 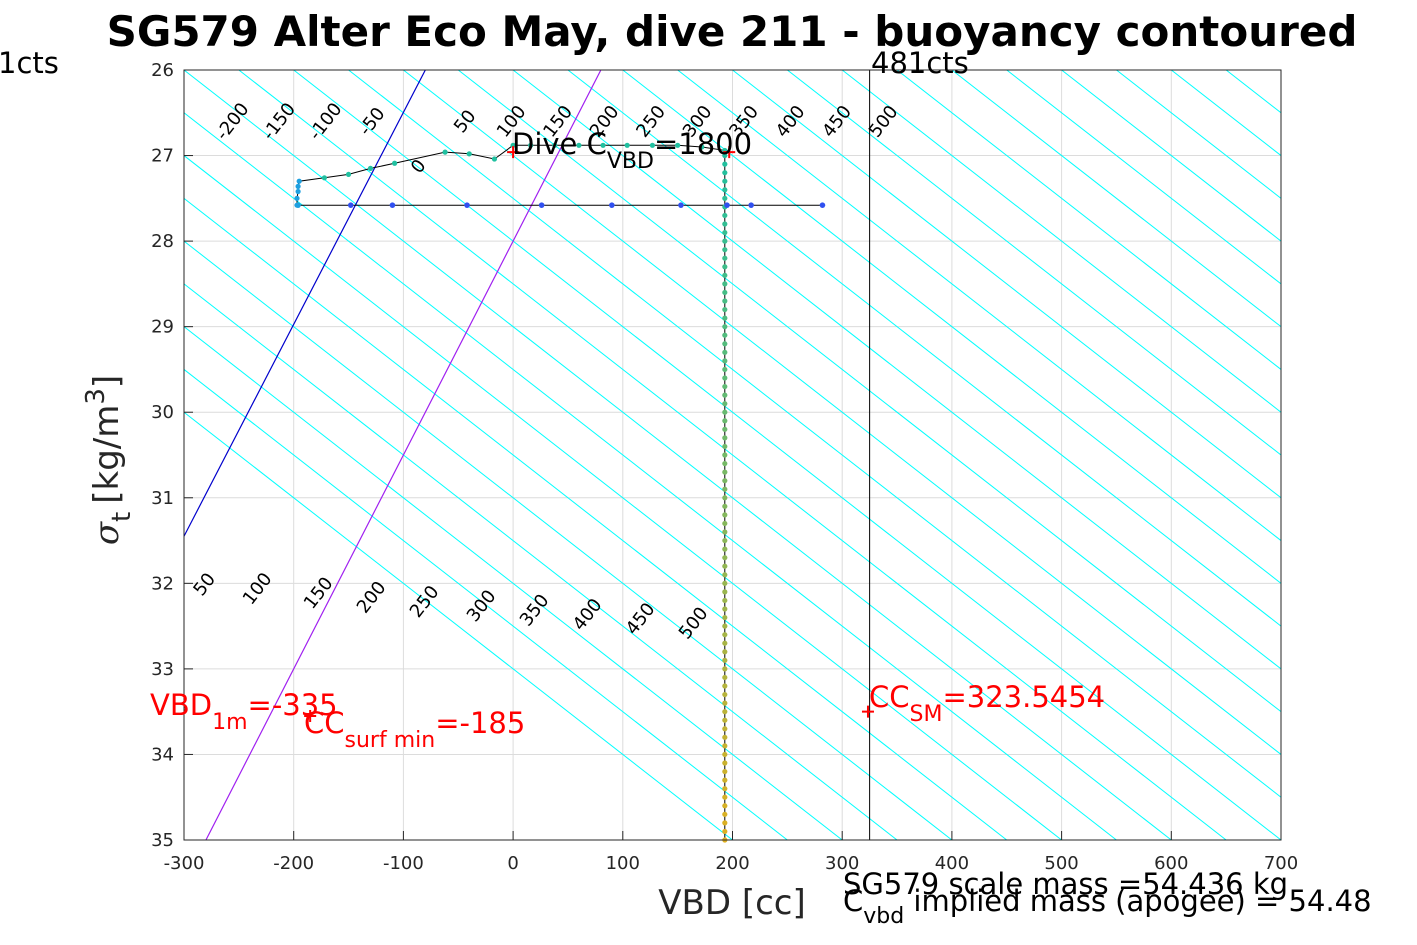 I want to click on y-label-sub: t, so click(x=122, y=517).